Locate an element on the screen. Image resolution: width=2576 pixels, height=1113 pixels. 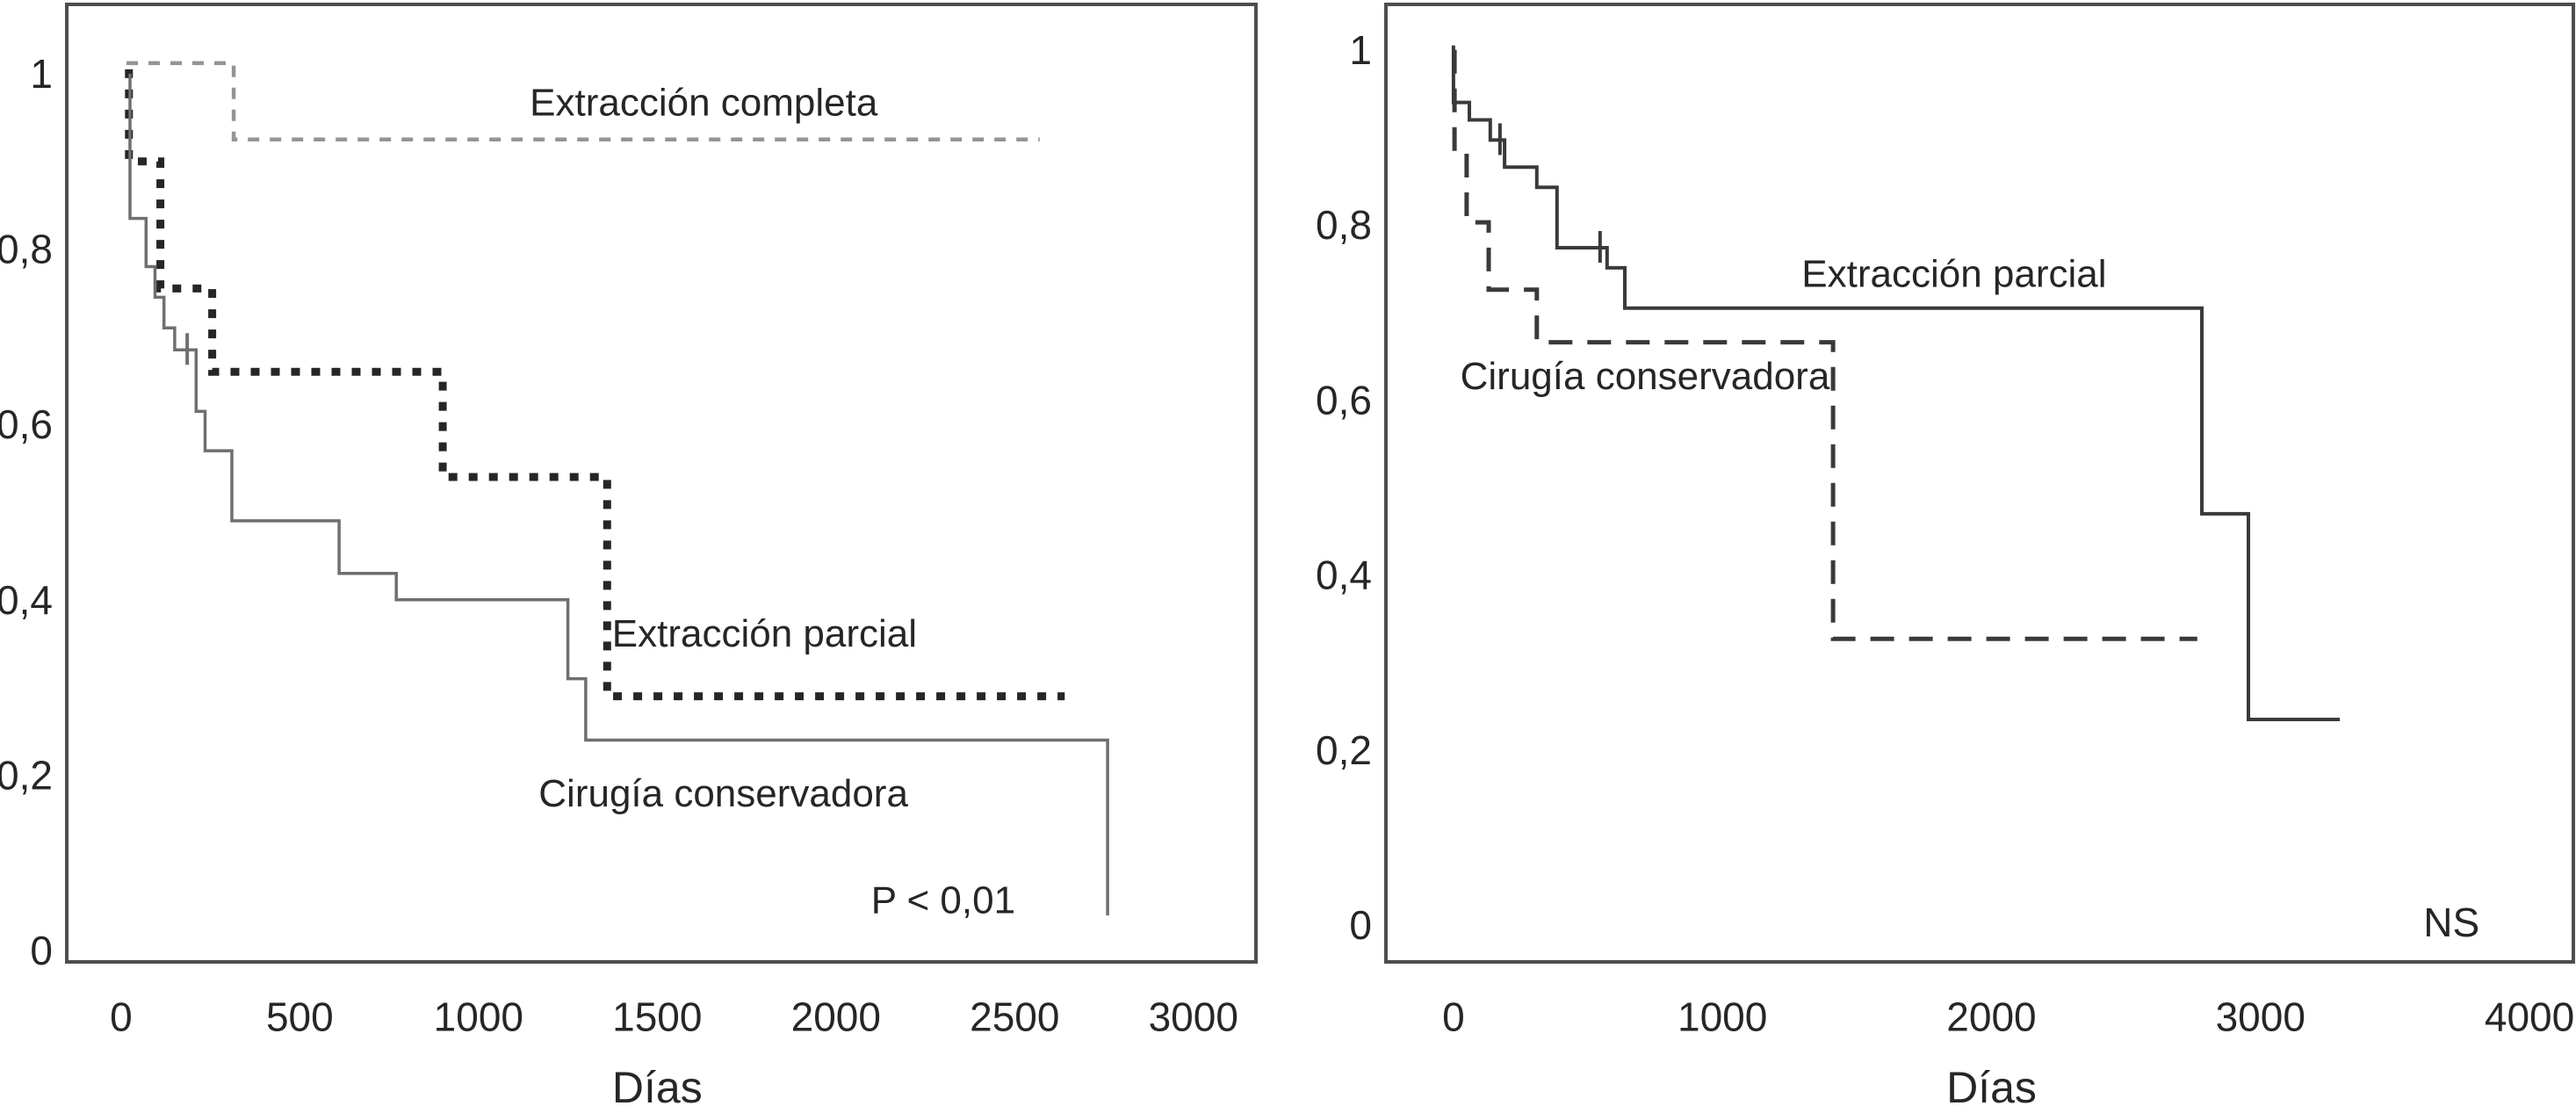
x-tick-label: 4000 is located at coordinates (2529, 1017).